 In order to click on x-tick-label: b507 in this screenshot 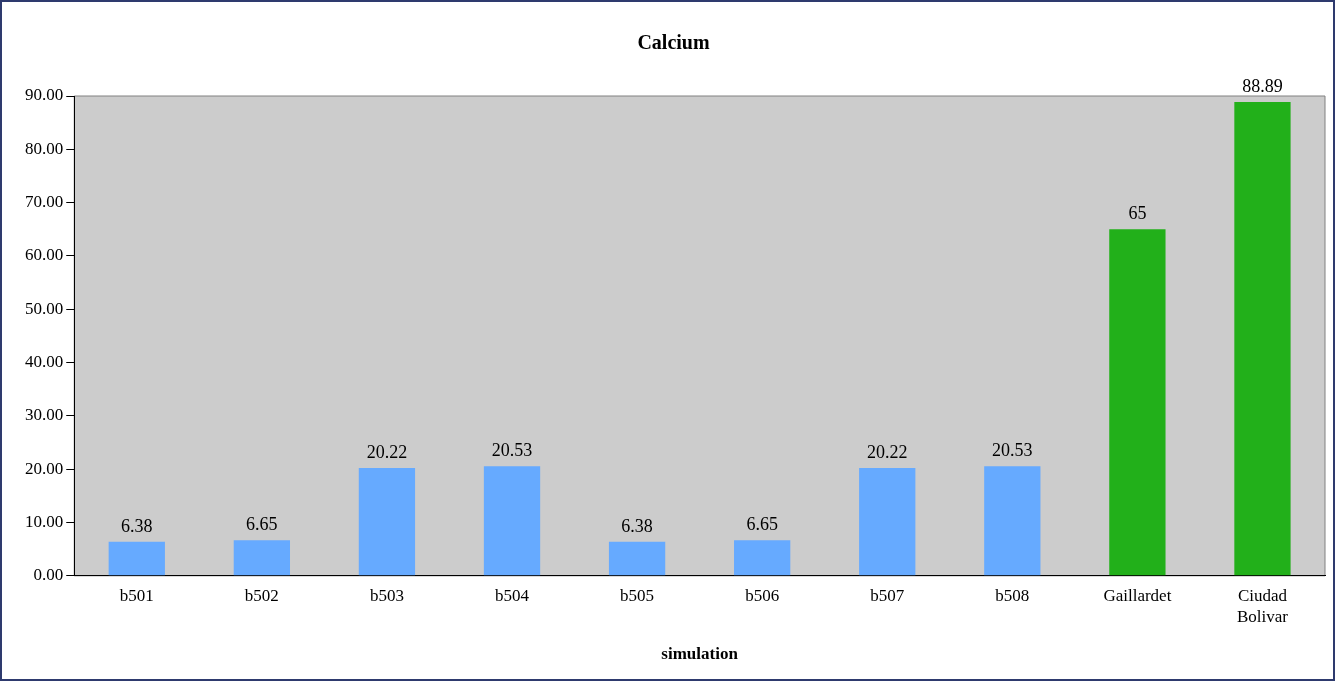, I will do `click(887, 596)`.